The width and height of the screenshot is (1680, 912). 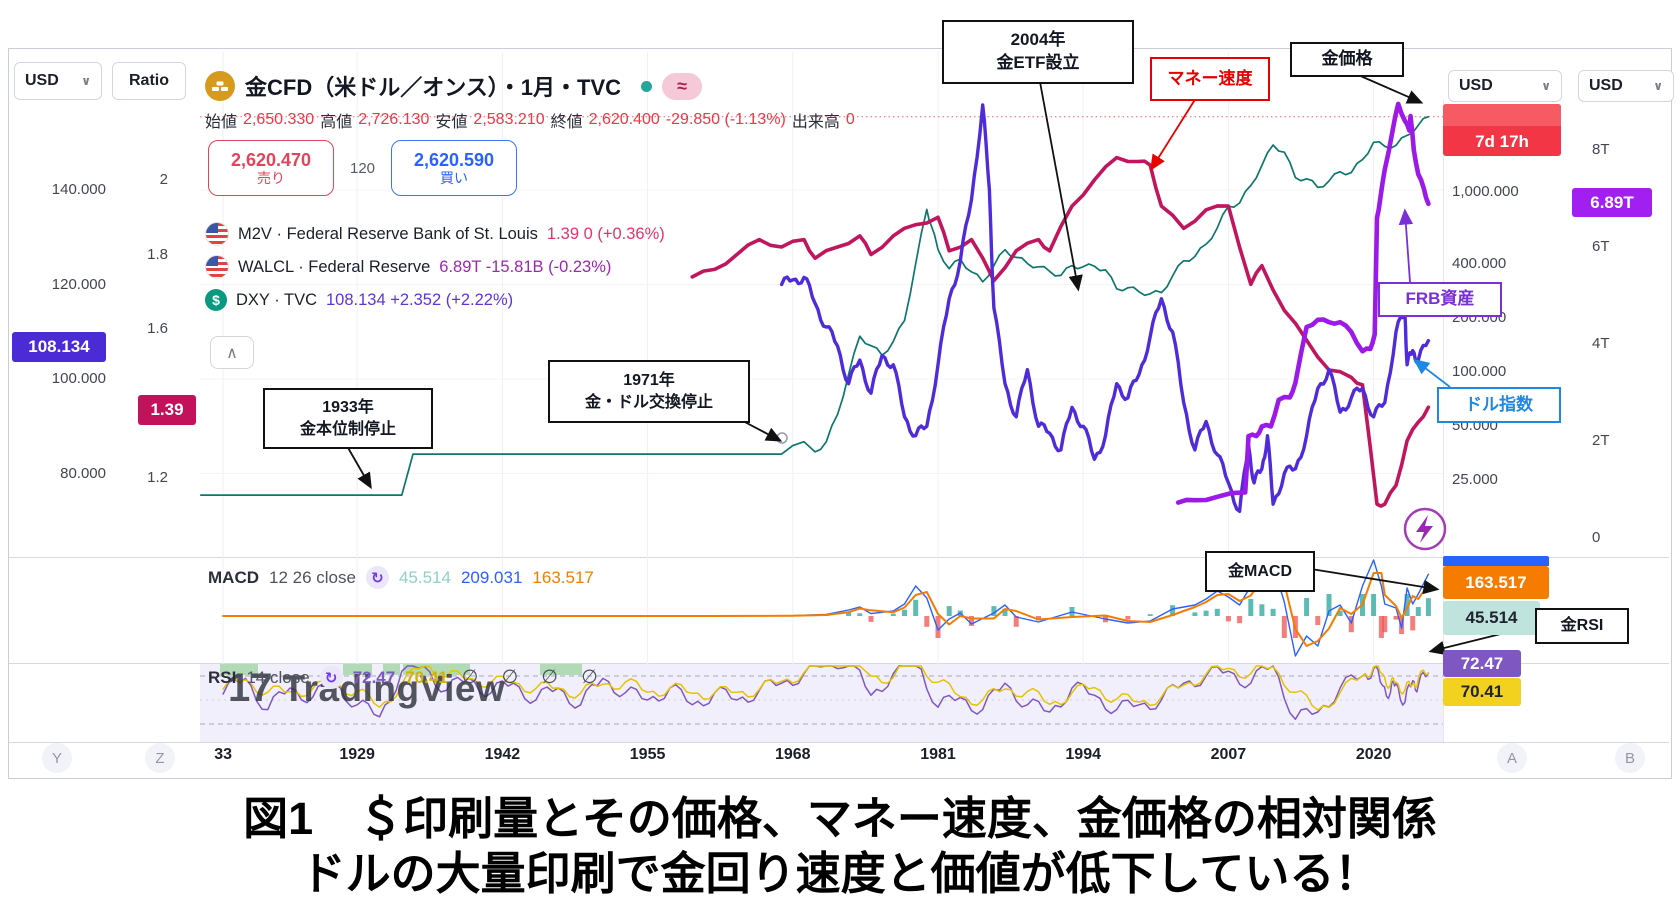 I want to click on approx-icon: ≈, so click(x=682, y=85).